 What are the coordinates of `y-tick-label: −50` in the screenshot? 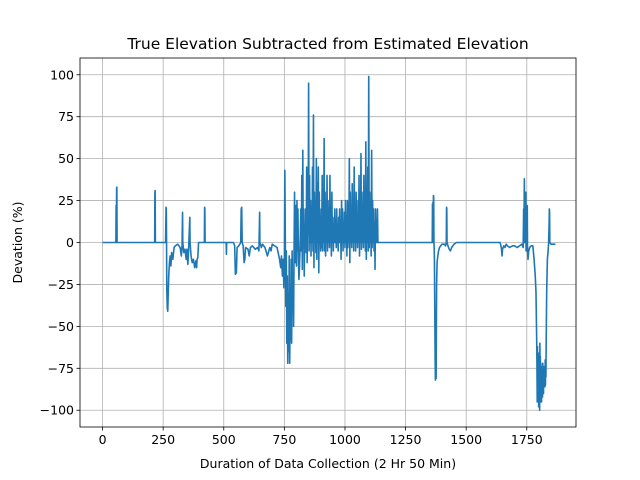 It's located at (61, 326).